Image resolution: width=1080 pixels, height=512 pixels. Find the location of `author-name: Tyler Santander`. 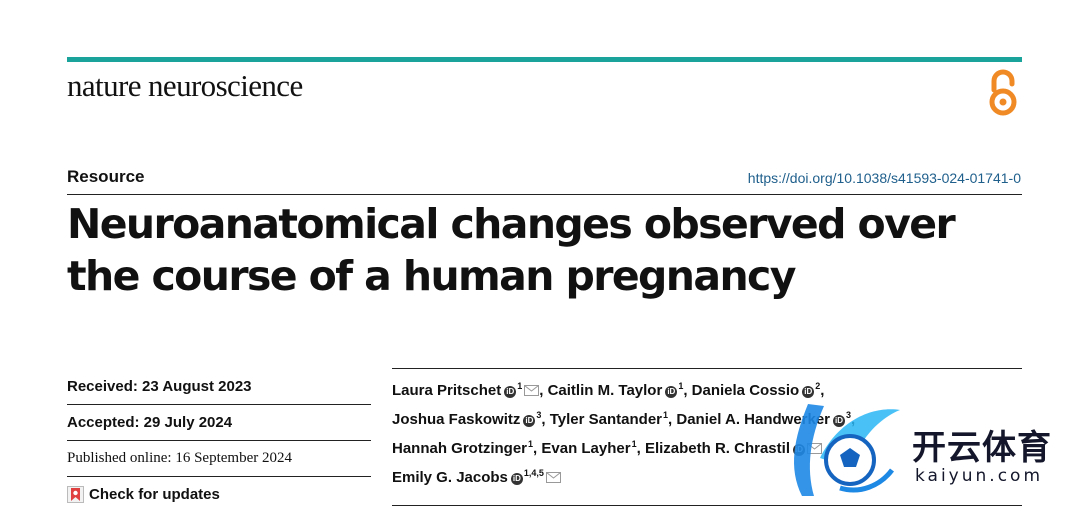

author-name: Tyler Santander is located at coordinates (605, 419).